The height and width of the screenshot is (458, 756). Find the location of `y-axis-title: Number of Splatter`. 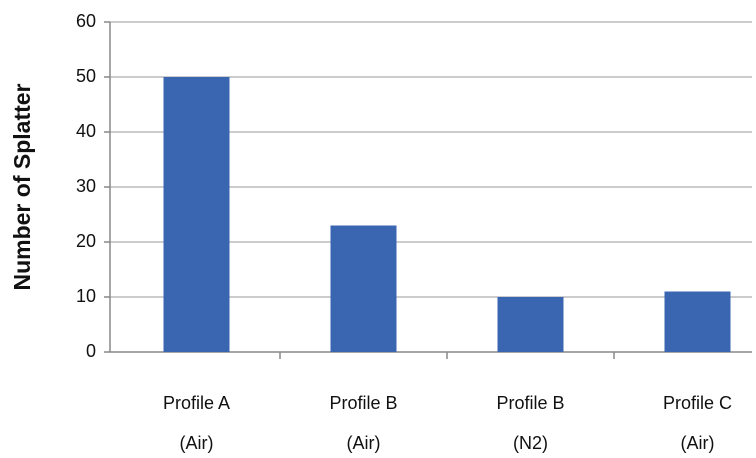

y-axis-title: Number of Splatter is located at coordinates (22, 186).